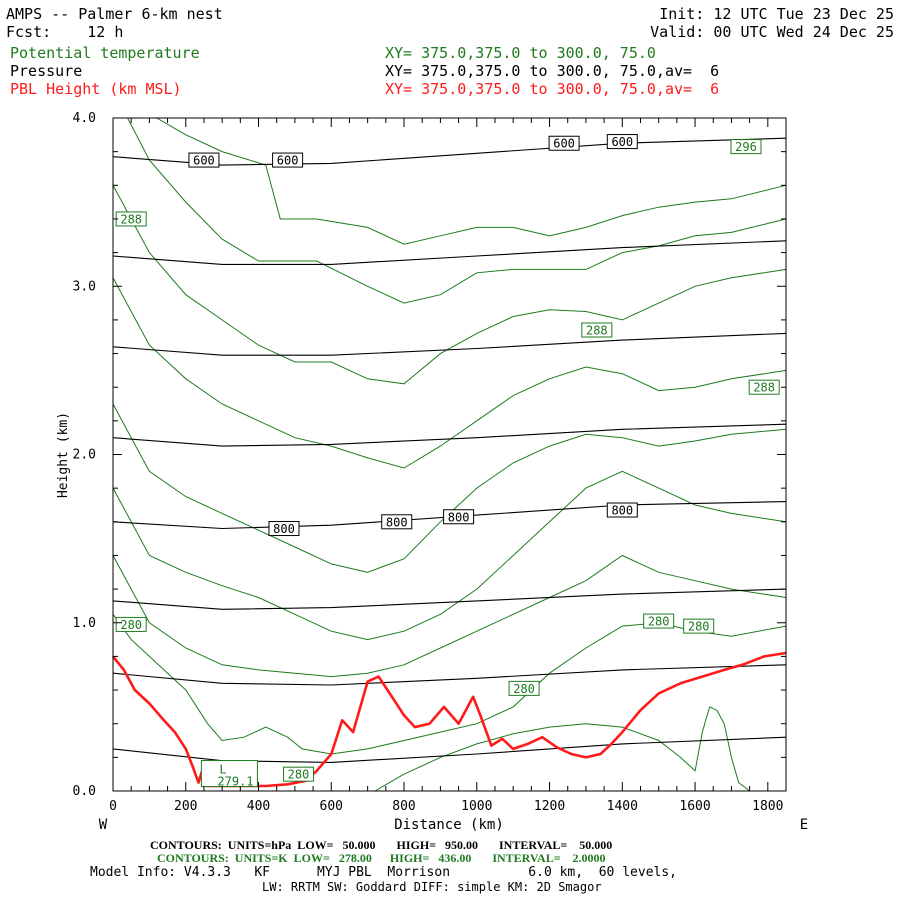  I want to click on pressure-label-0-text: 600, so click(204, 161).